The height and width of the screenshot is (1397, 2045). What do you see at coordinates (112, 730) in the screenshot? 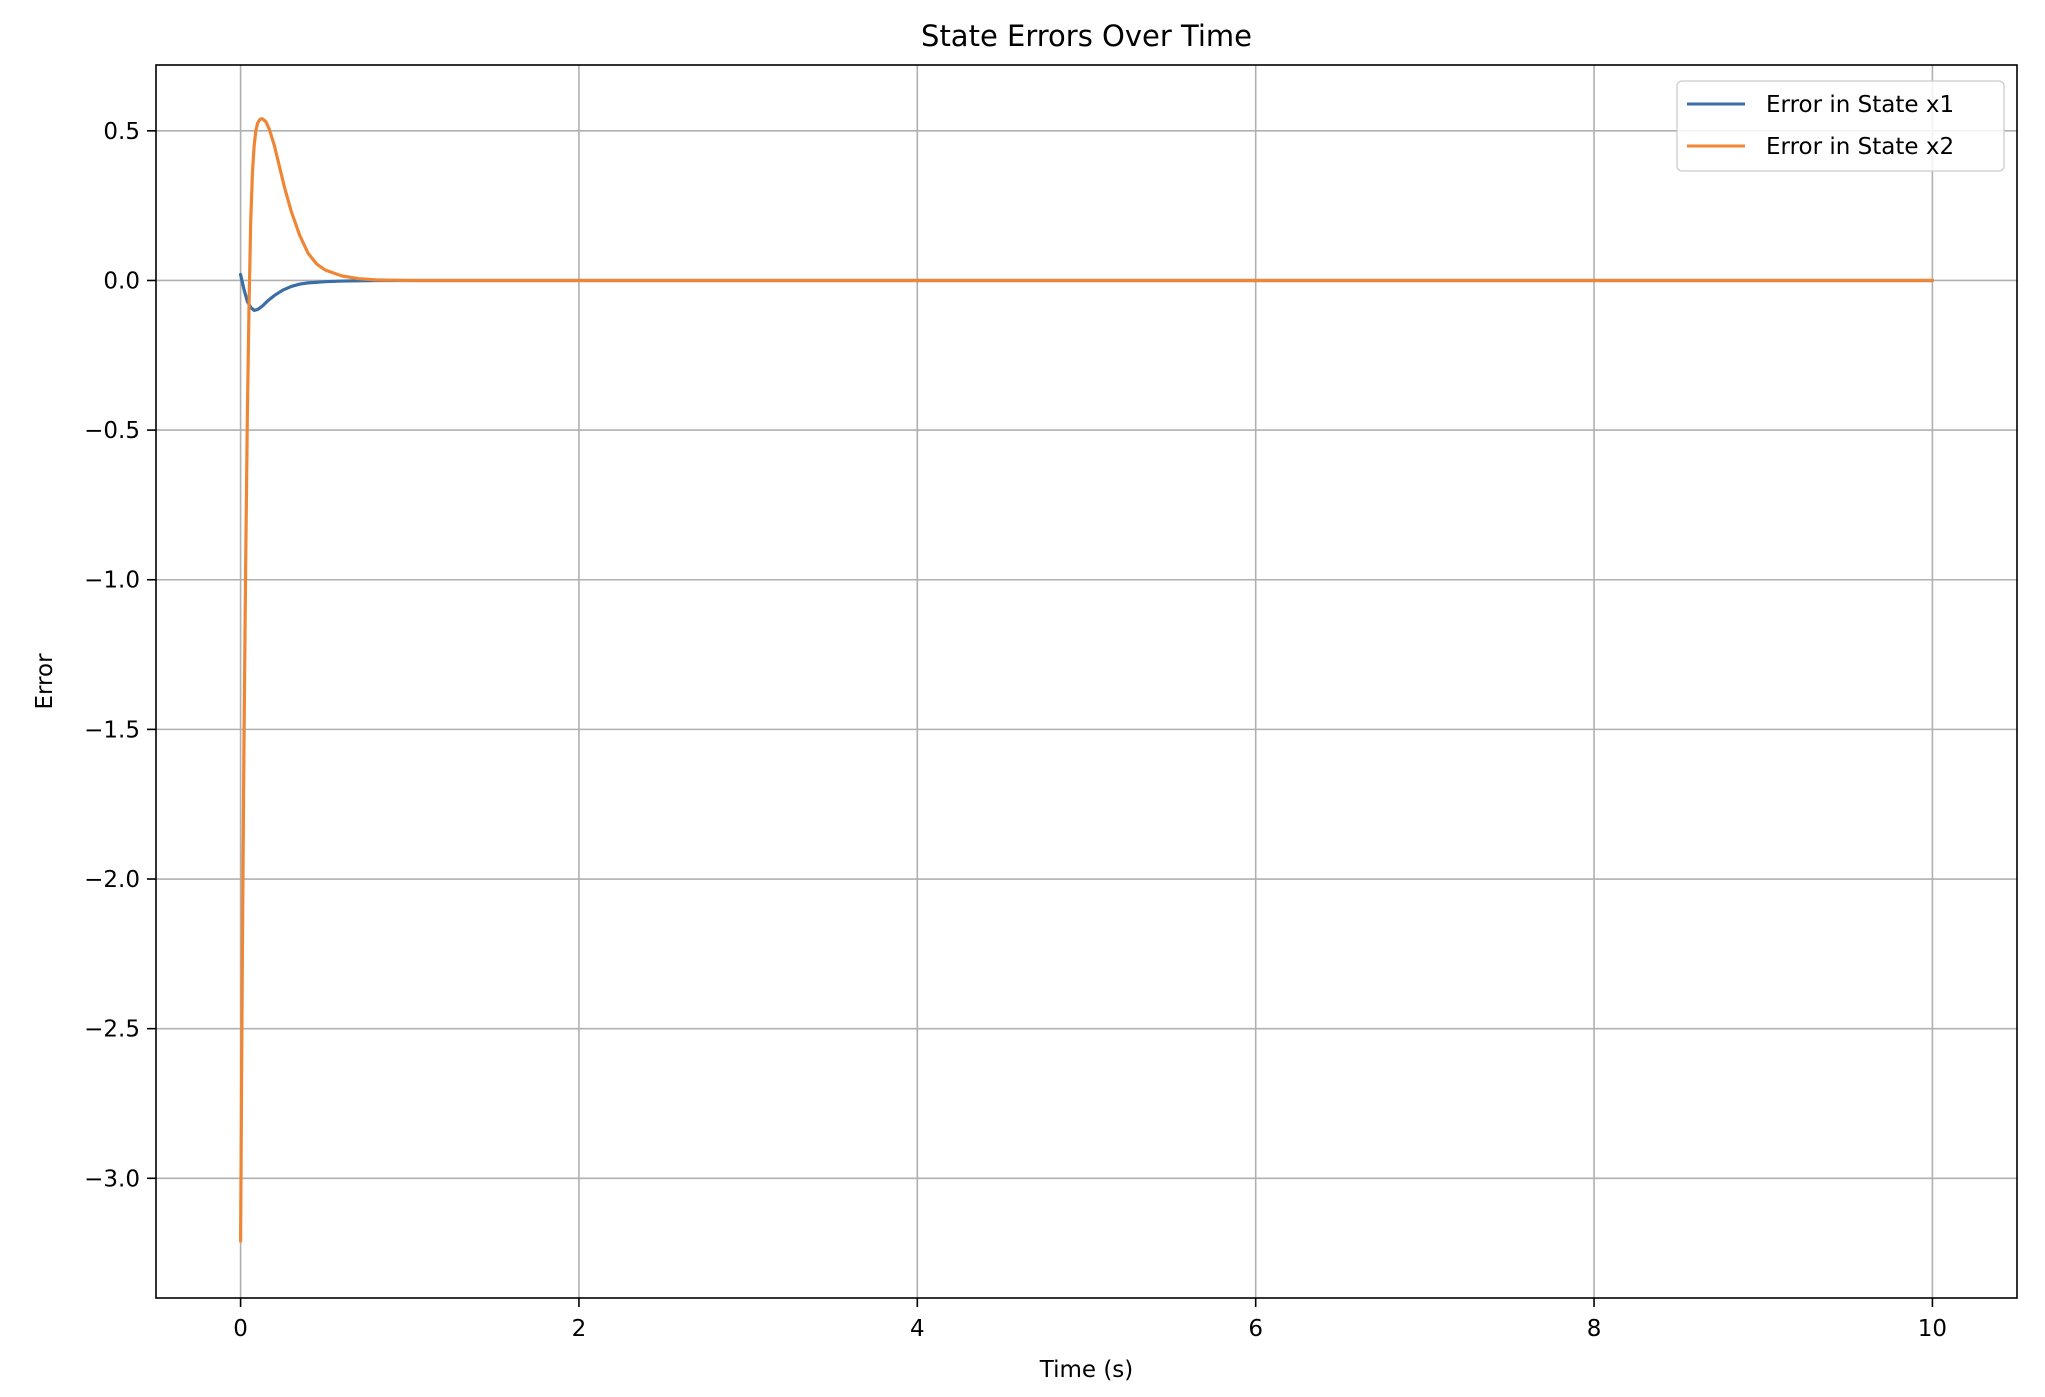
I see `y-tick-label: −1.5` at bounding box center [112, 730].